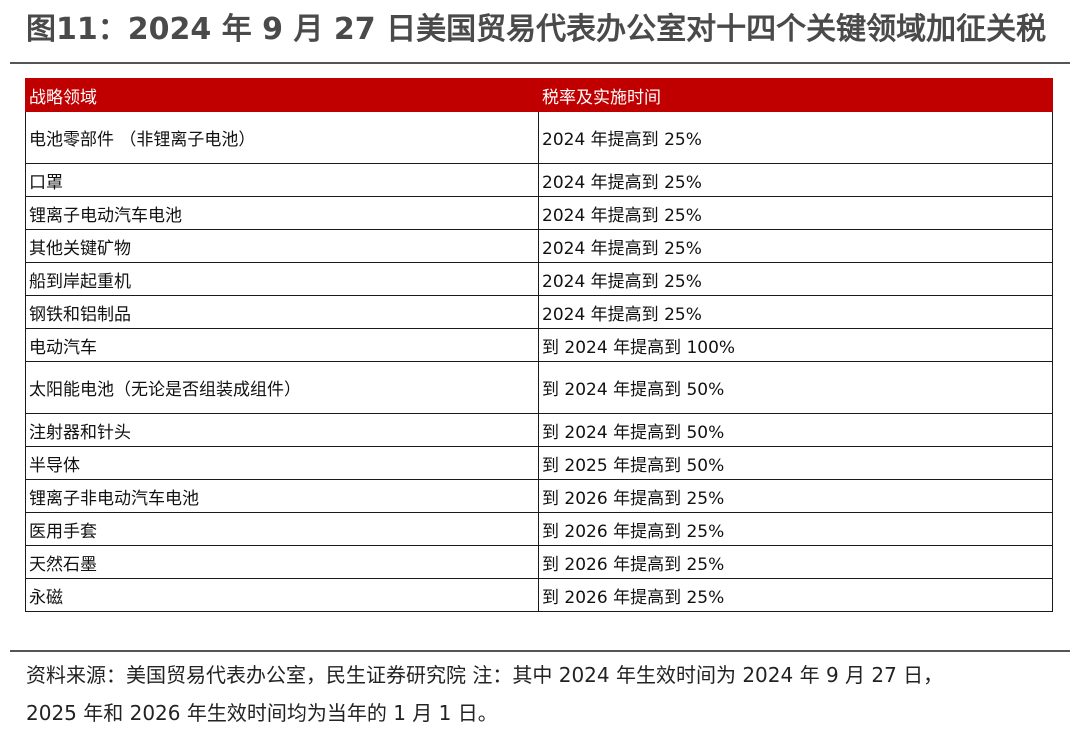 Image resolution: width=1080 pixels, height=734 pixels. I want to click on table-row: 锂离子电动汽车电池 2024 年提高到 25%, so click(539, 213).